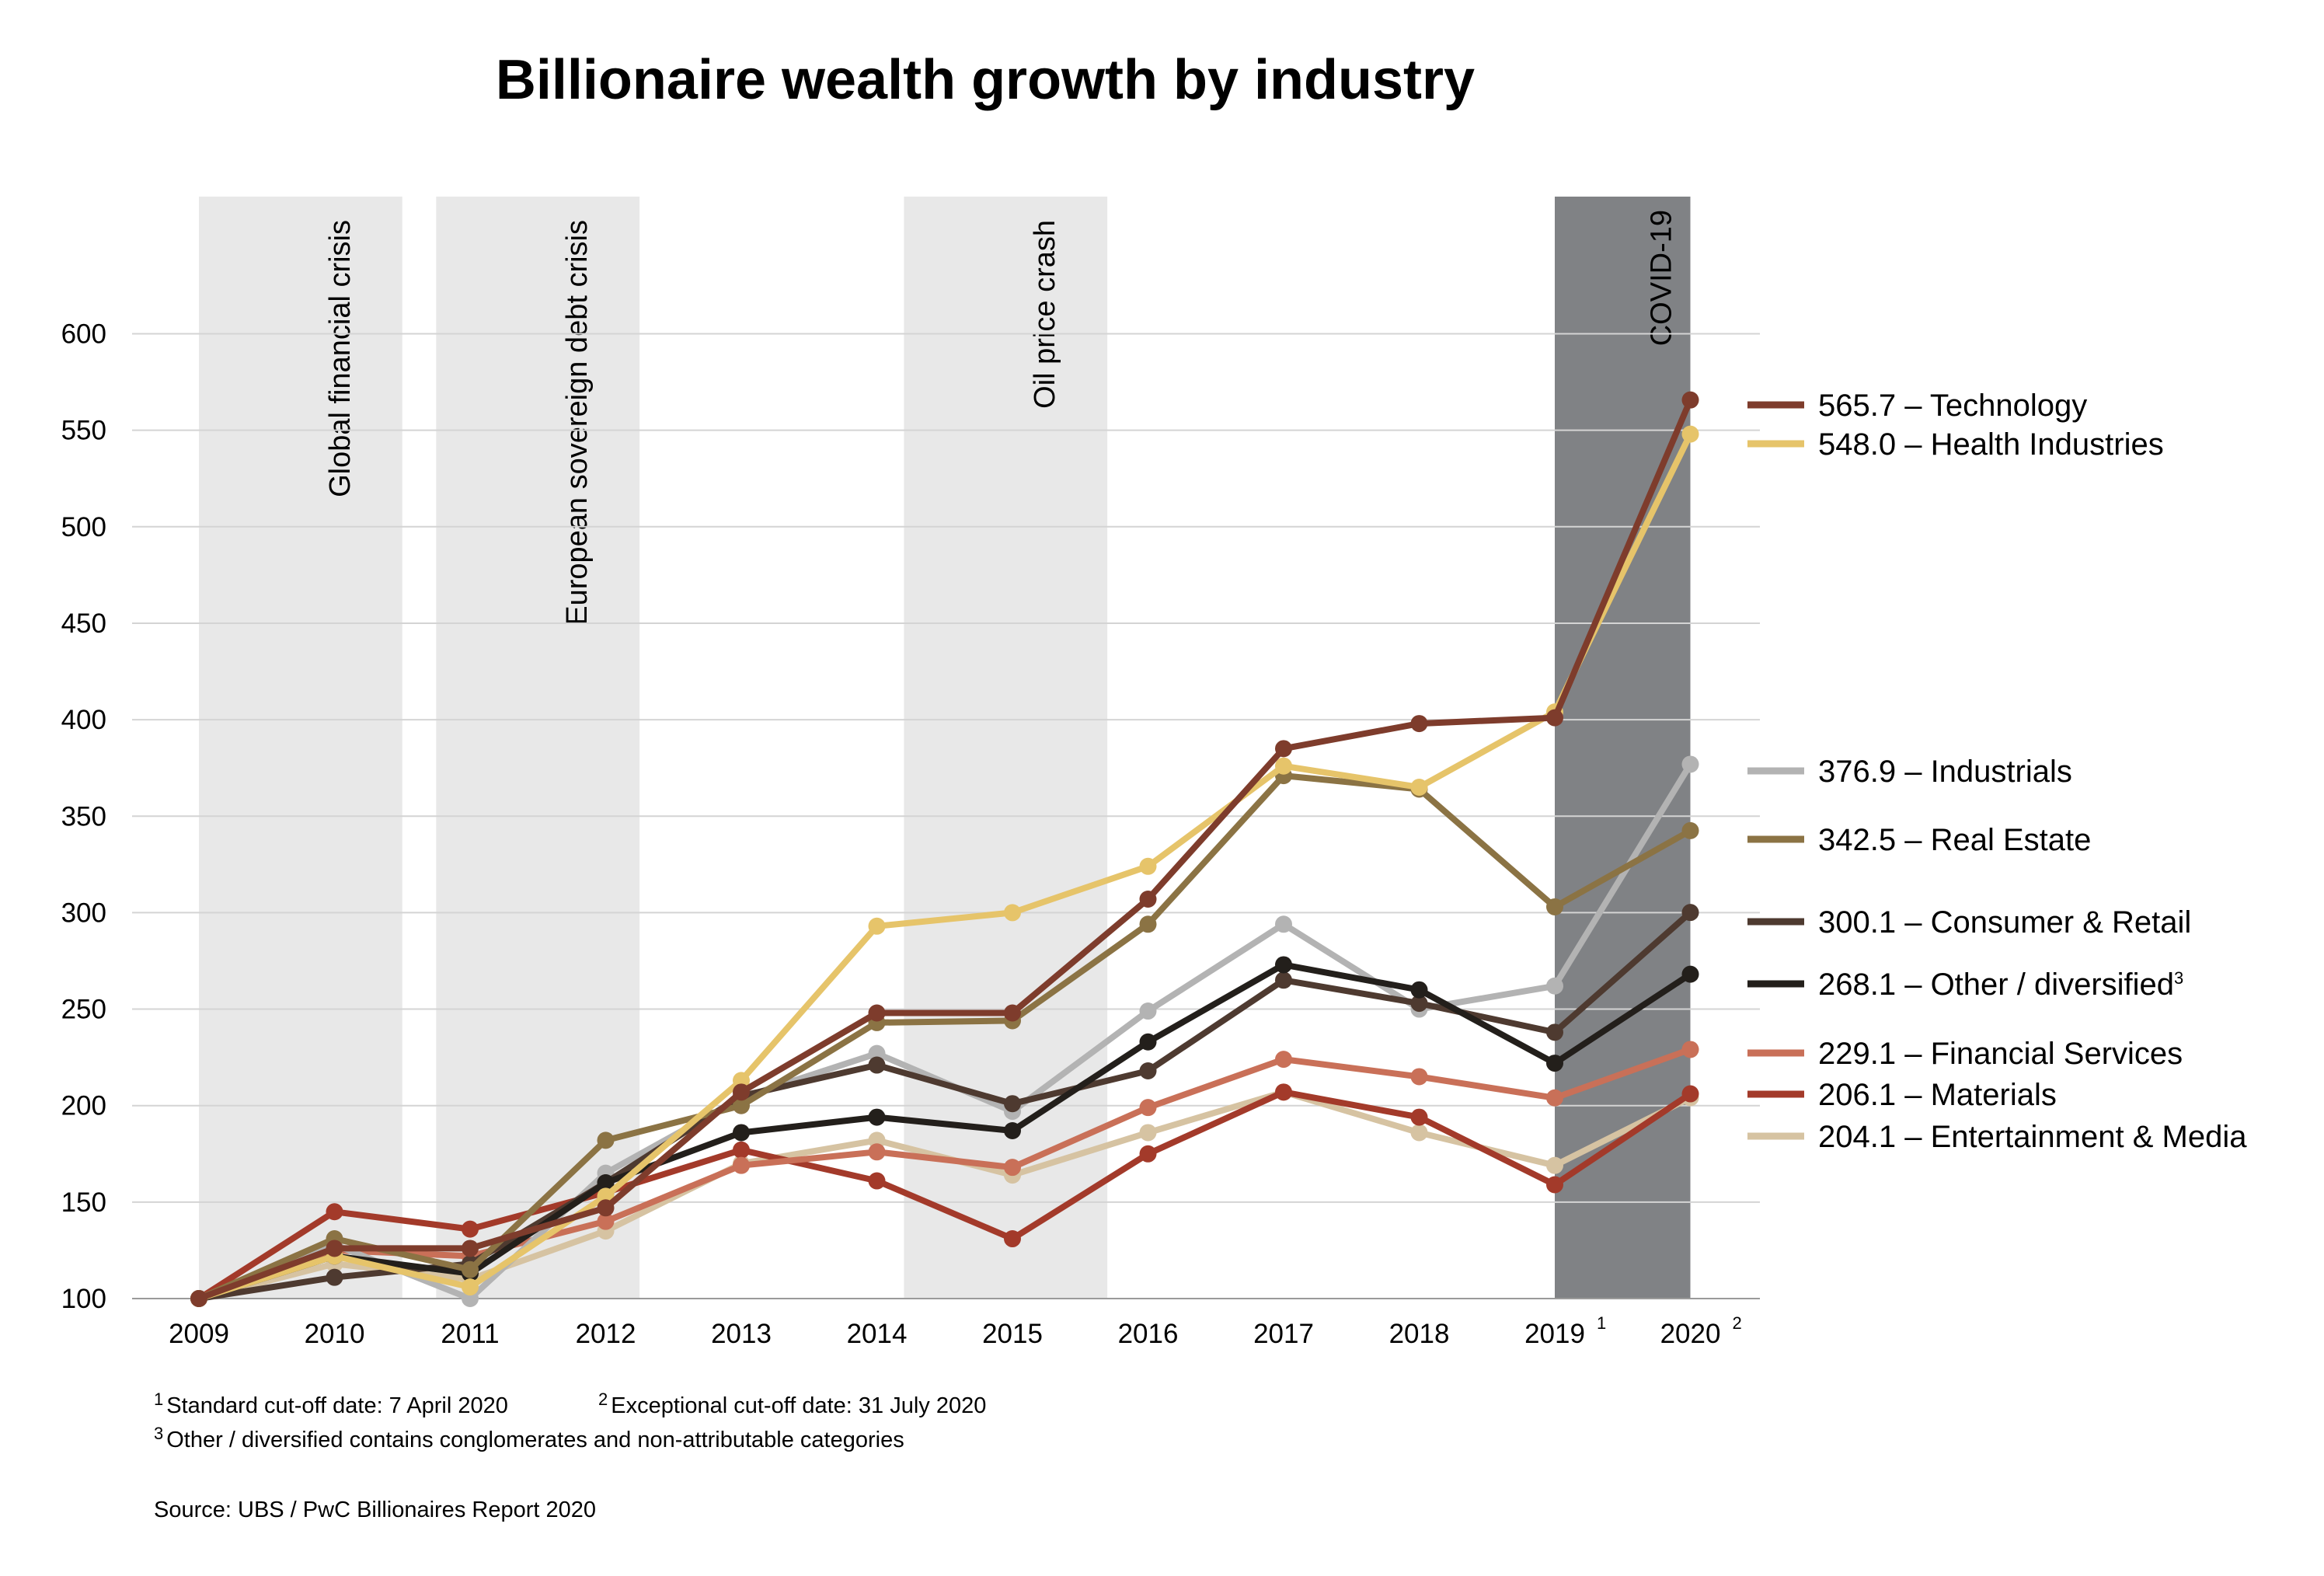  Describe the element at coordinates (1419, 1133) in the screenshot. I see `point-entertainment-media-2018` at that location.